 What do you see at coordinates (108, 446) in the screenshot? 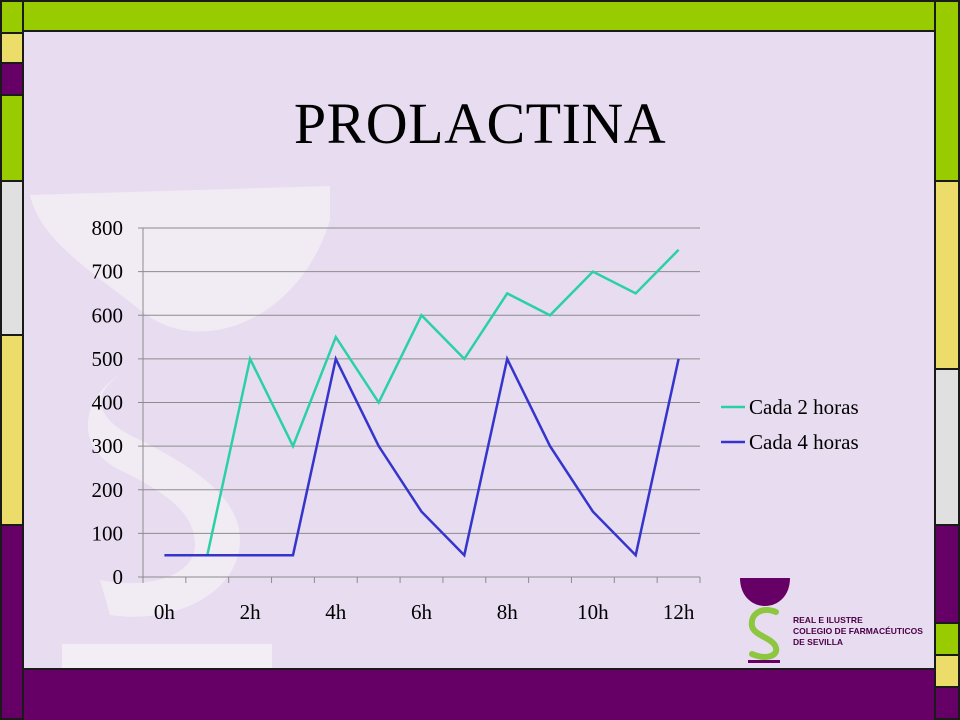
I see `y-tick-label: 300` at bounding box center [108, 446].